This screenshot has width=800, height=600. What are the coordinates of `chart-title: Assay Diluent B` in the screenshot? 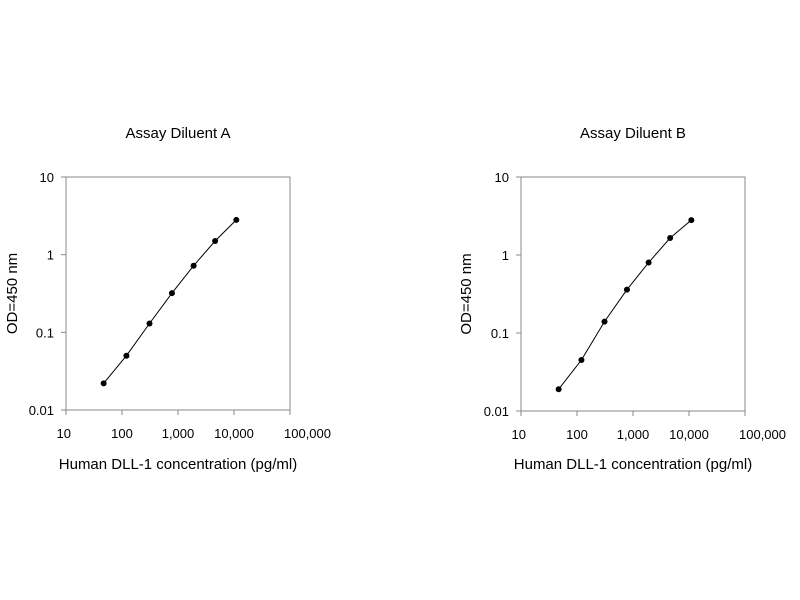 It's located at (633, 133).